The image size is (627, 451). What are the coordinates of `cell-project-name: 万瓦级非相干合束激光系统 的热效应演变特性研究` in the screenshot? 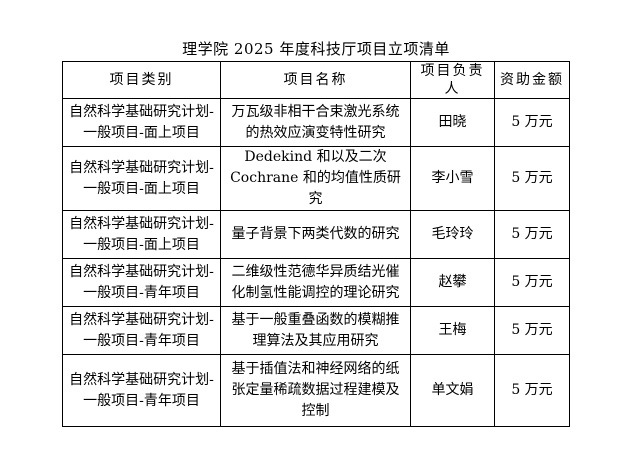 It's located at (315, 122).